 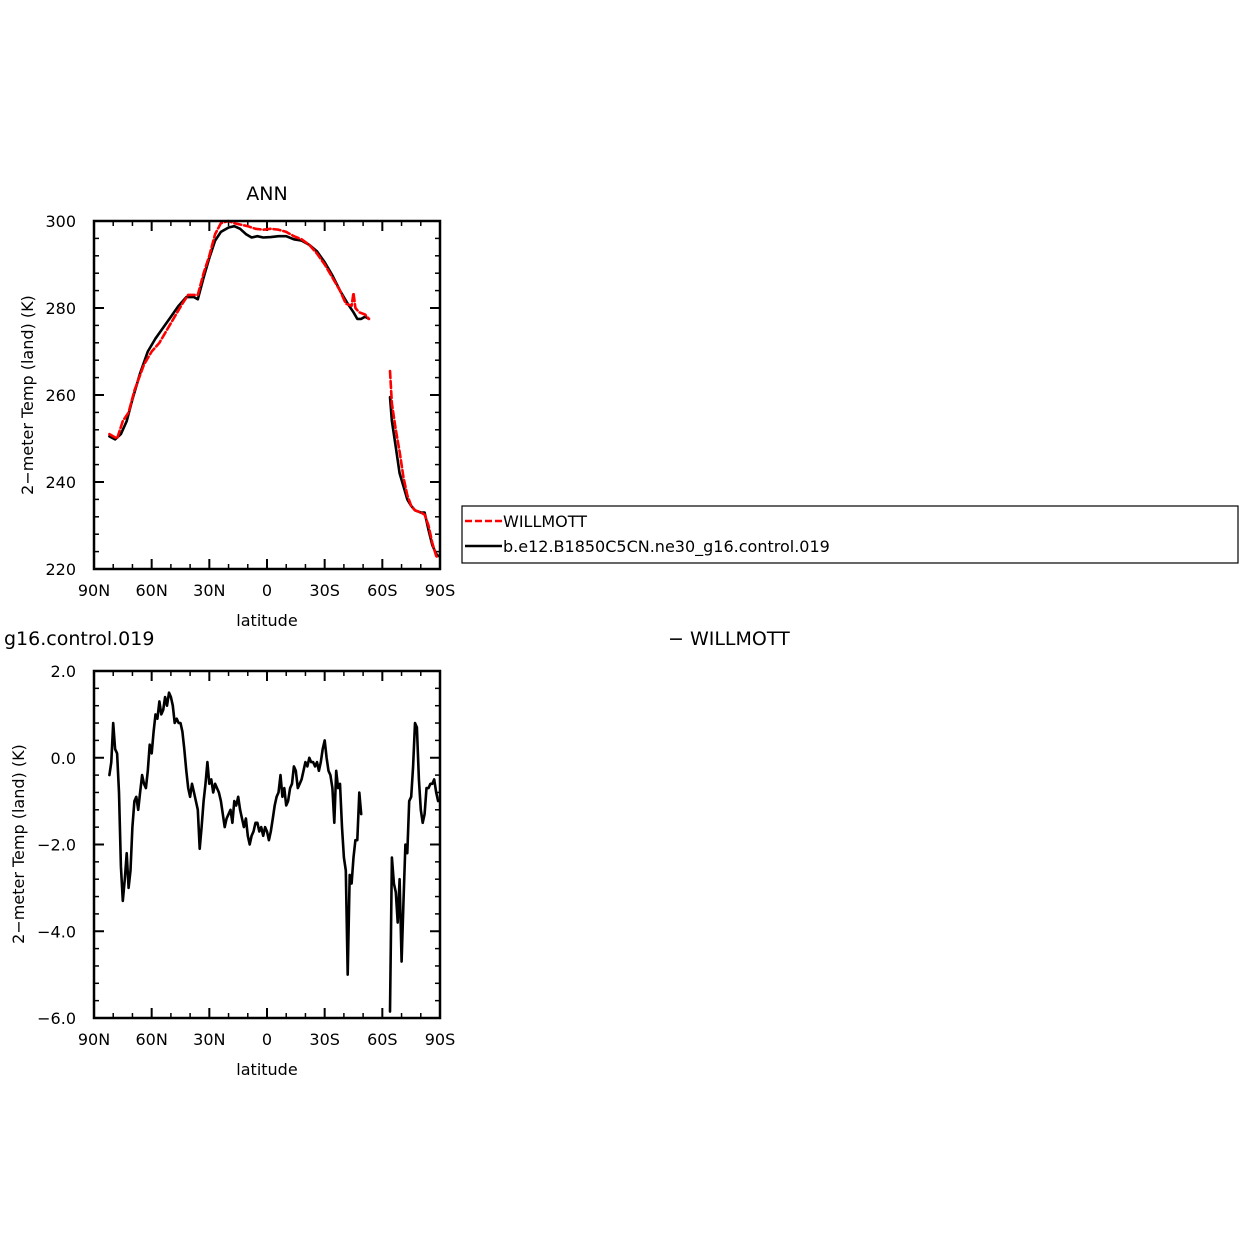 I want to click on panel-top-xtick-label: 90S, so click(x=440, y=590).